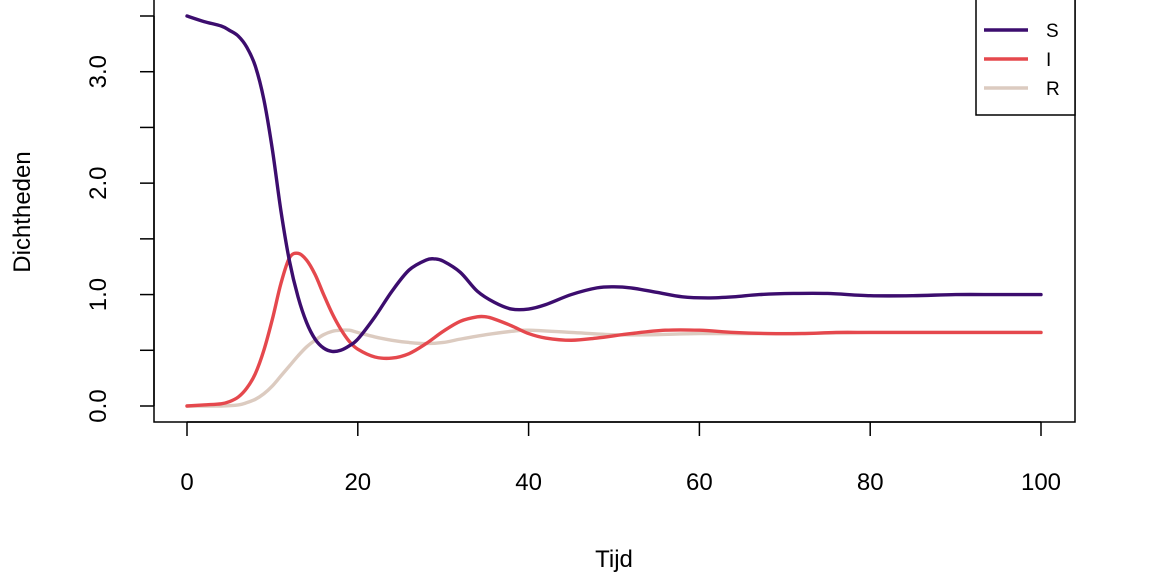 This screenshot has width=1152, height=576. What do you see at coordinates (98, 405) in the screenshot?
I see `y-tick-label: 0.0` at bounding box center [98, 405].